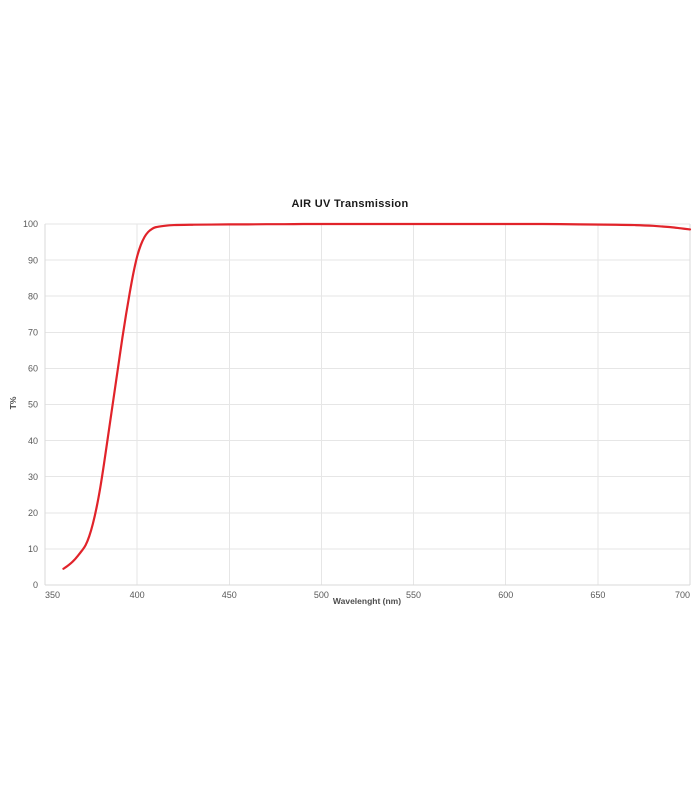 This screenshot has height=800, width=700. I want to click on y-tick-label: 10, so click(33, 549).